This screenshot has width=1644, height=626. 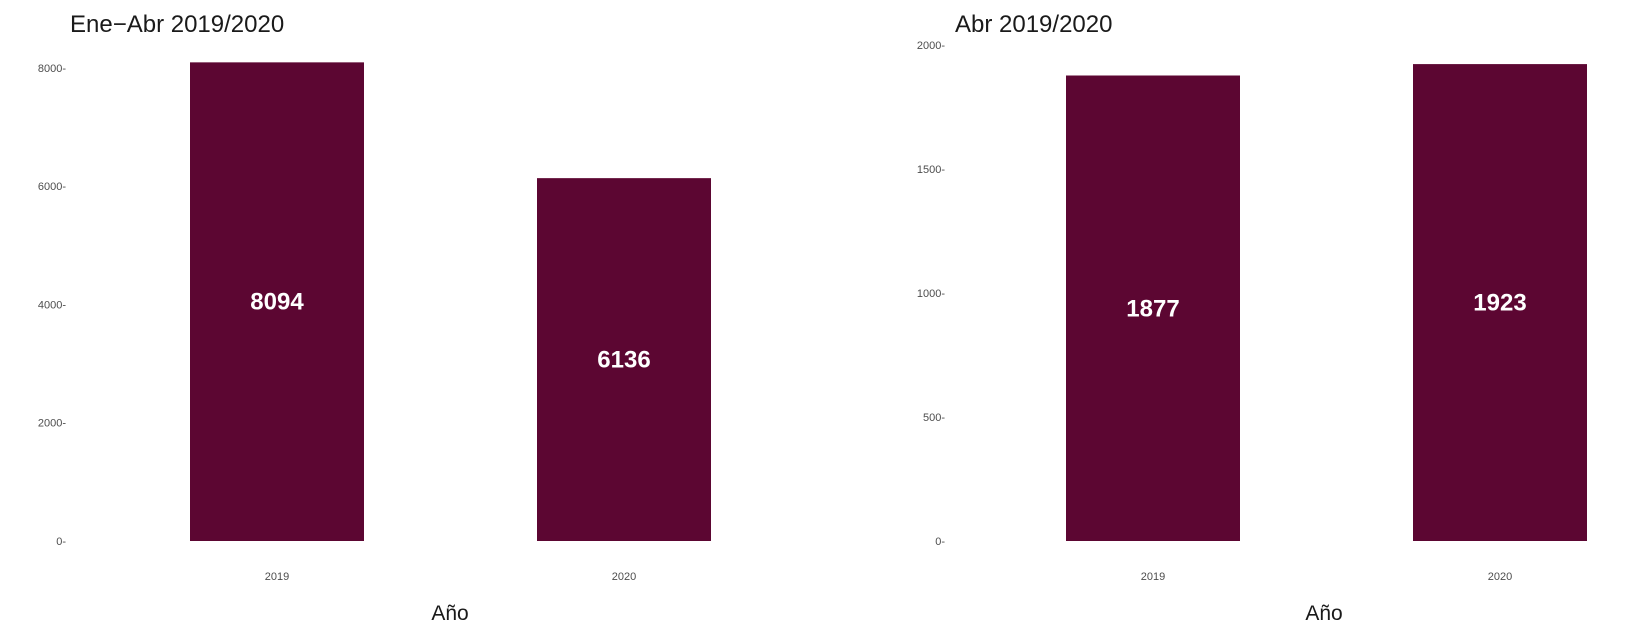 I want to click on y-tick-label: 6000-, so click(x=52, y=187).